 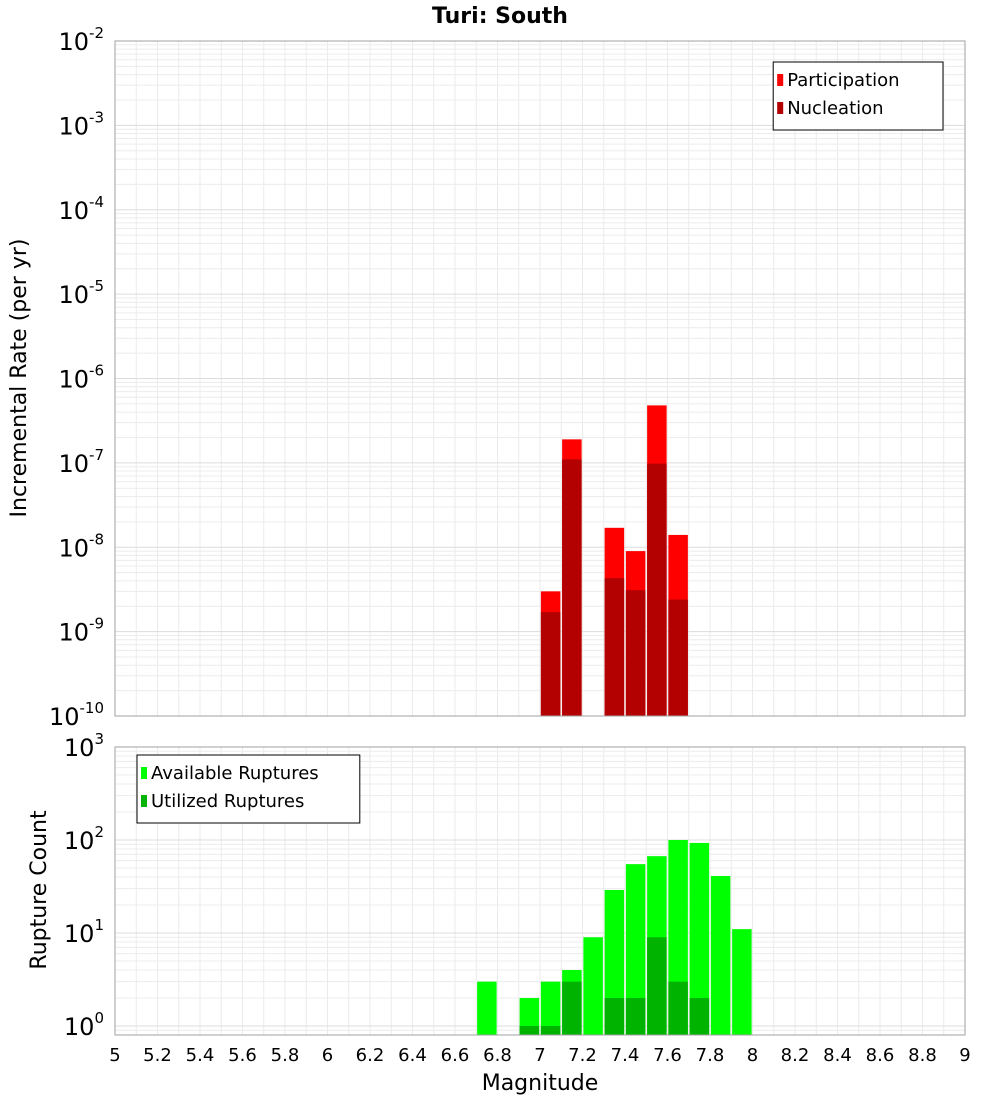 I want to click on x-tick-label: 8.4, so click(x=837, y=1055).